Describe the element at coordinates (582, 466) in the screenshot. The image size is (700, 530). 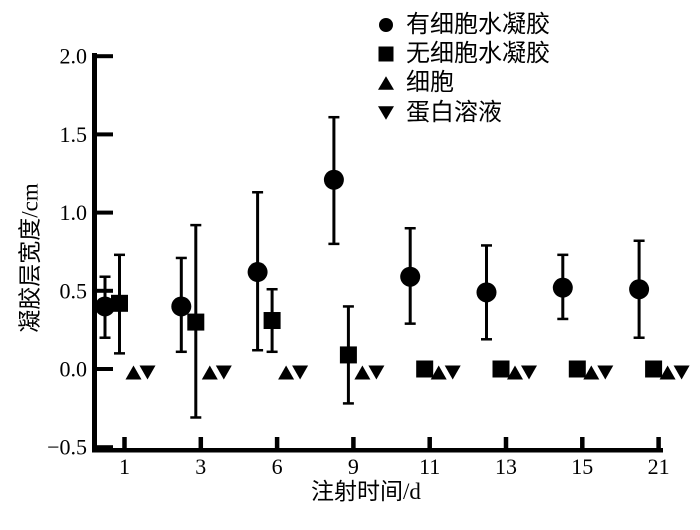
I see `x-tick-label: 15` at that location.